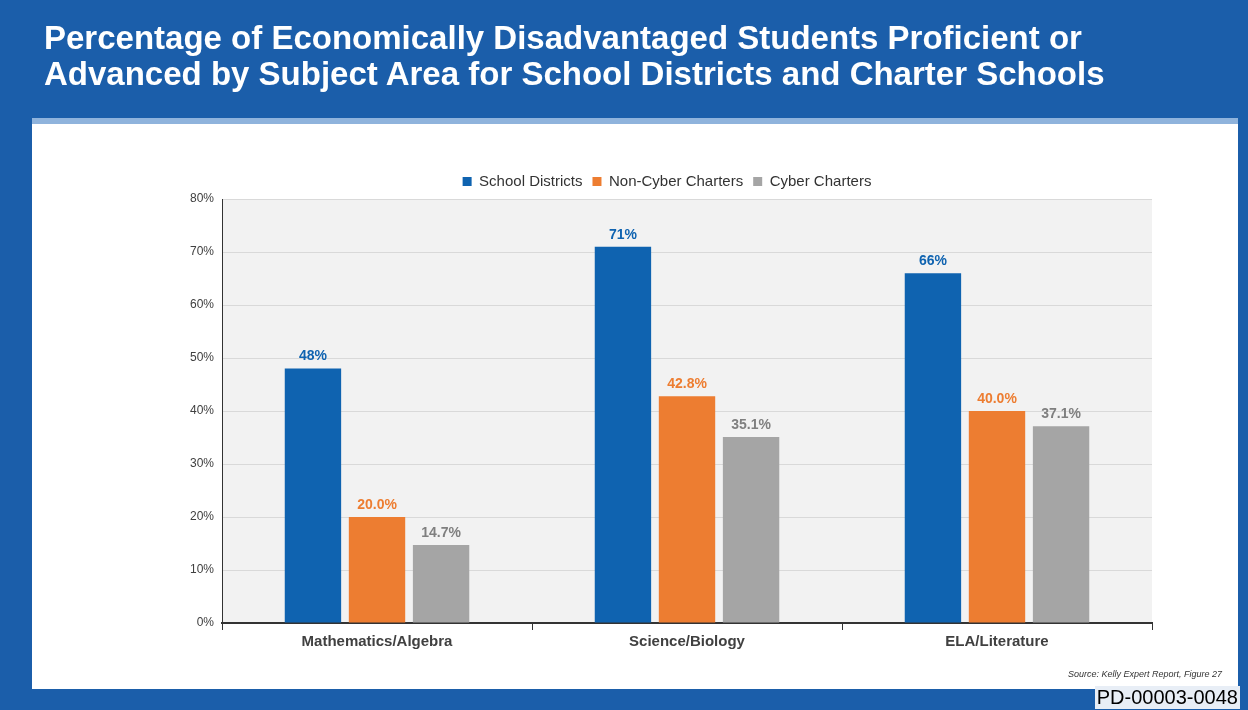 The height and width of the screenshot is (710, 1248). Describe the element at coordinates (202, 463) in the screenshot. I see `y-tick-label: 30%` at that location.